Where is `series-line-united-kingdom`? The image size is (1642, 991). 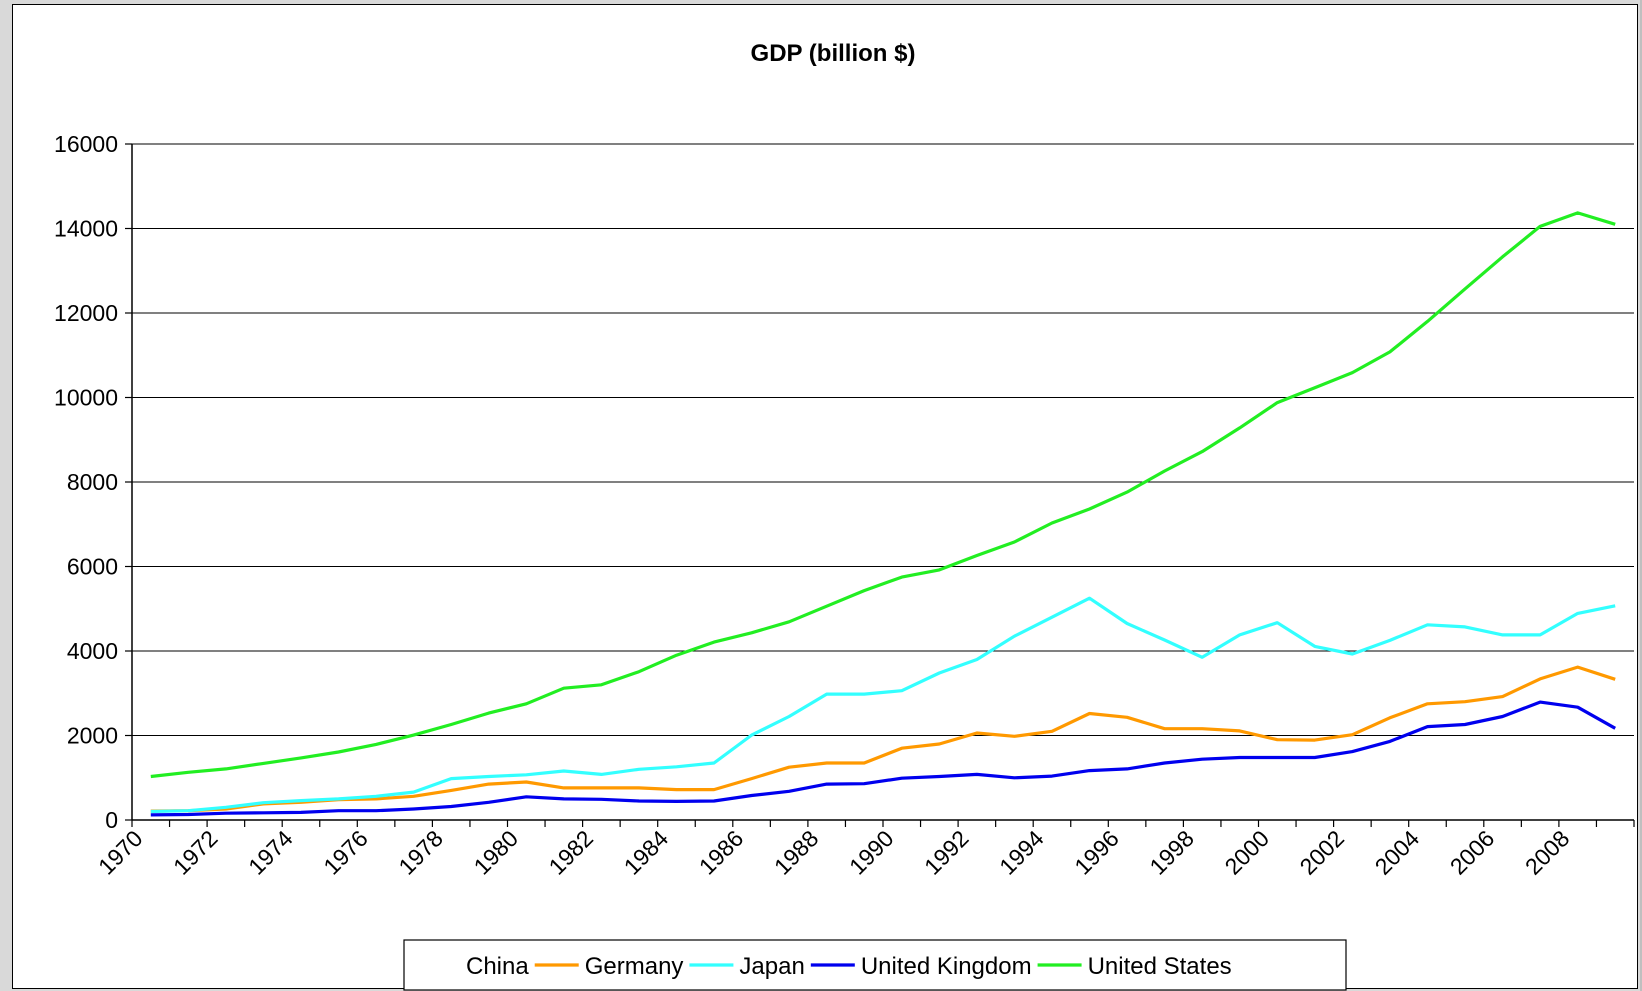 series-line-united-kingdom is located at coordinates (883, 758).